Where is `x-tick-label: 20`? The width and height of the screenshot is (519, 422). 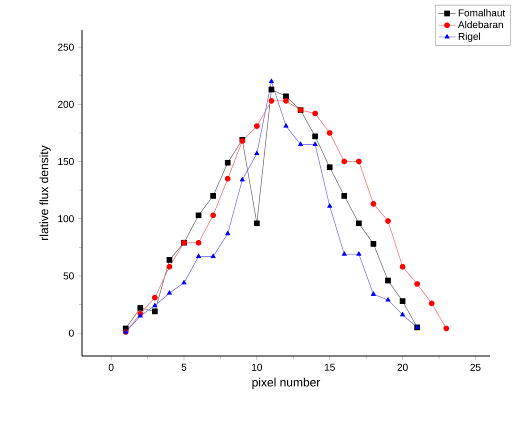 x-tick-label: 20 is located at coordinates (403, 367).